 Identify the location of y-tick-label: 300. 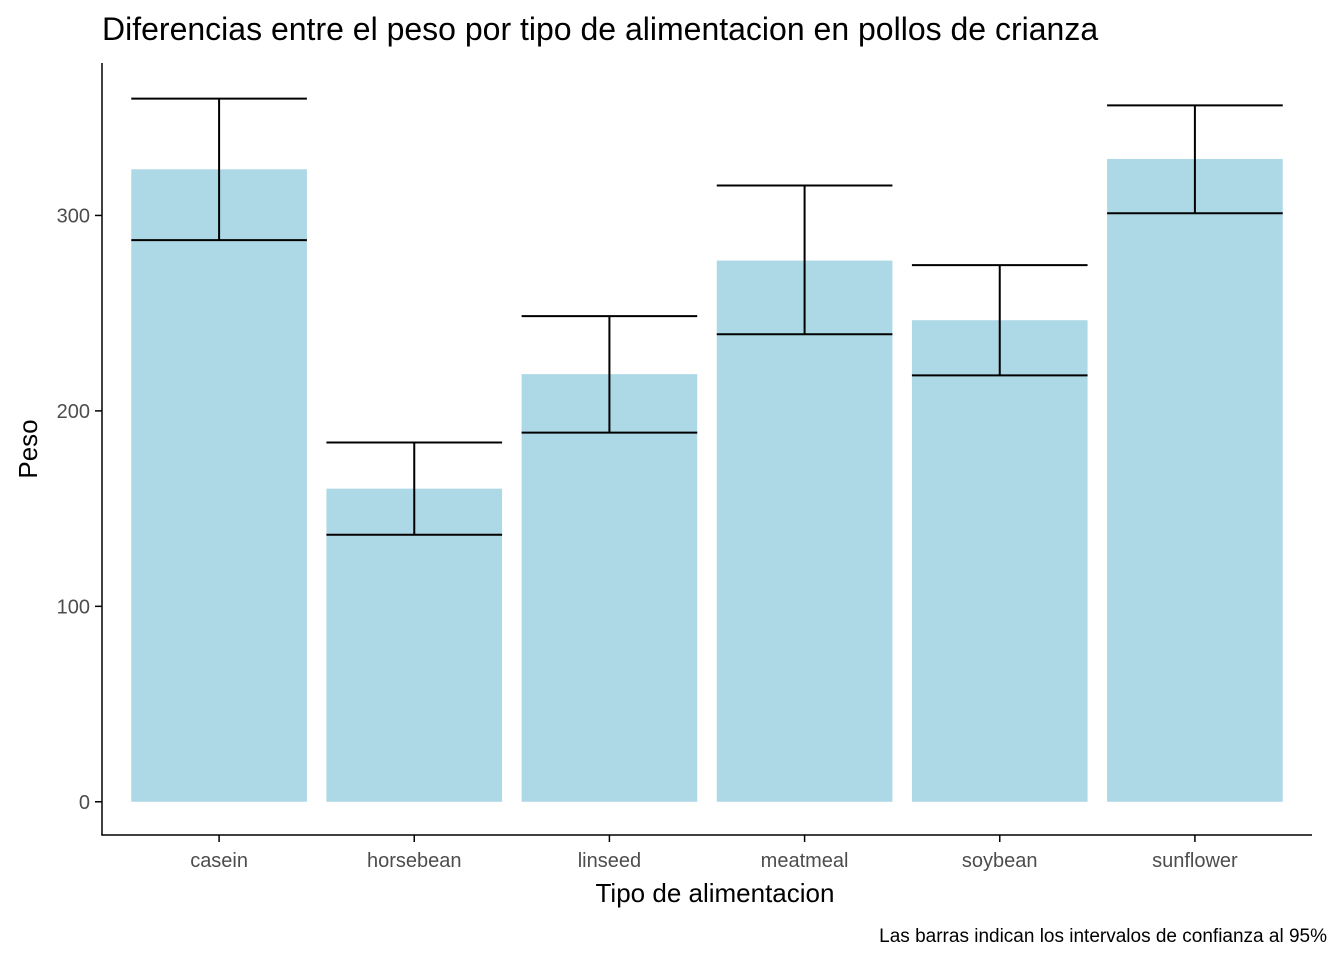
(73, 216).